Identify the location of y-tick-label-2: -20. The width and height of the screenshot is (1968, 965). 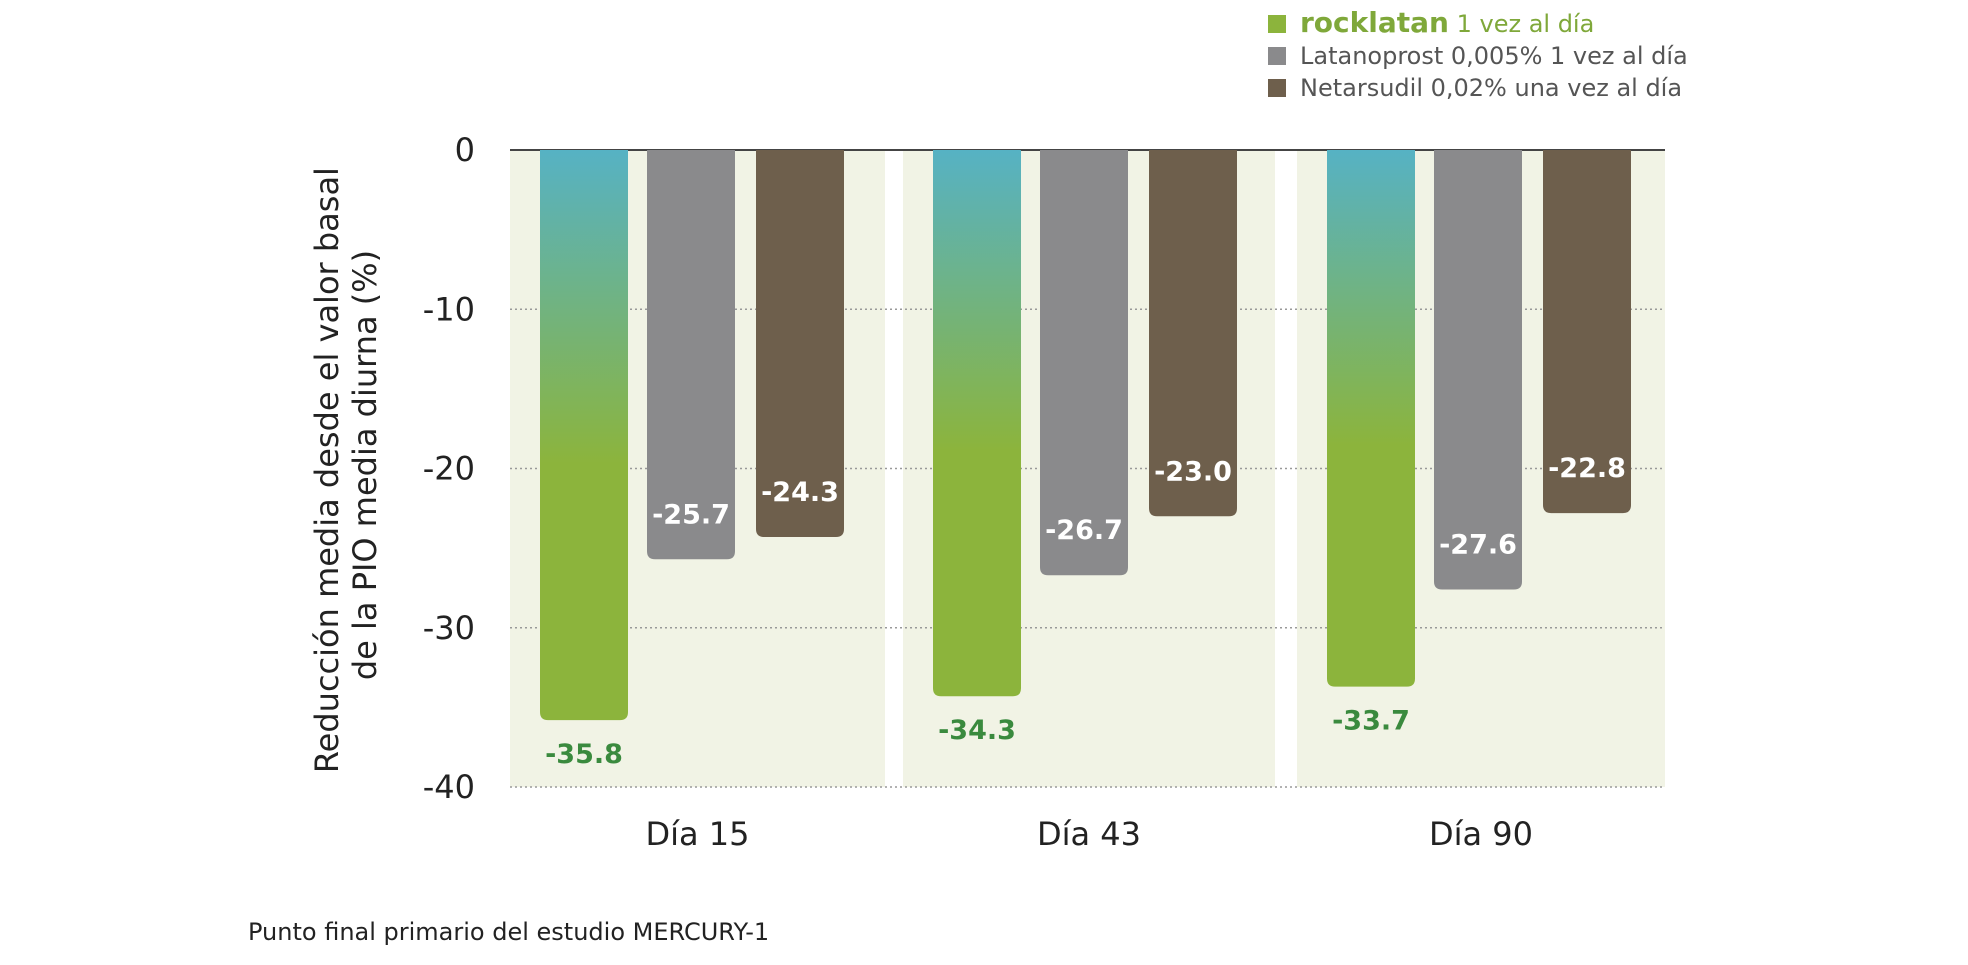
(449, 469).